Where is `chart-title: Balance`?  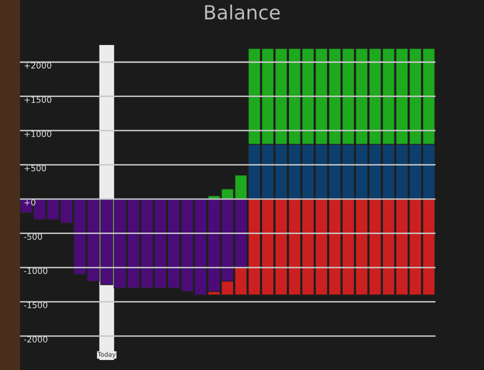 chart-title: Balance is located at coordinates (242, 12).